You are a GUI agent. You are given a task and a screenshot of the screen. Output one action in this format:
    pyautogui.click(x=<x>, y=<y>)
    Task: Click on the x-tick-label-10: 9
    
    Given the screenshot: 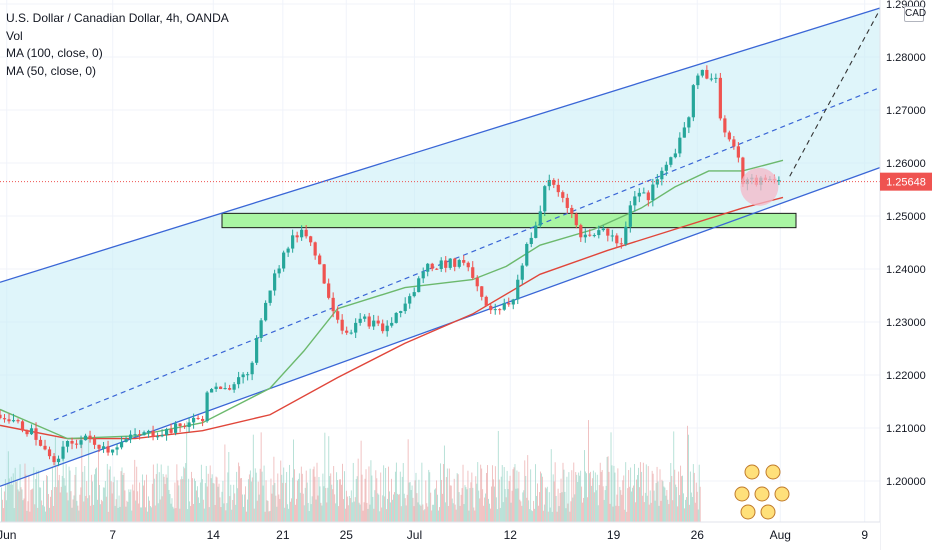 What is the action you would take?
    pyautogui.click(x=864, y=535)
    